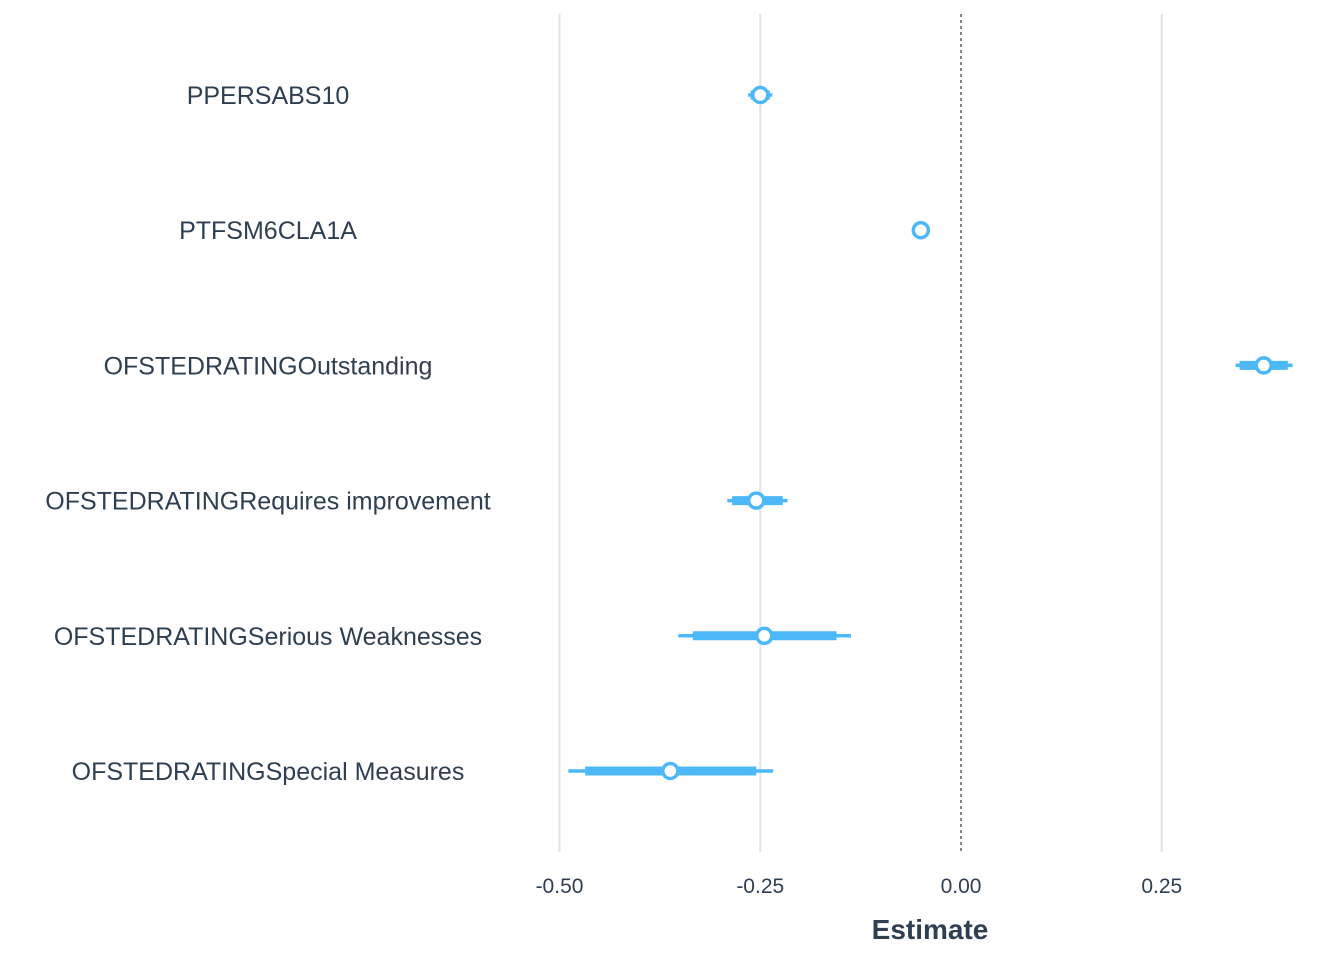 This screenshot has height=960, width=1344. Describe the element at coordinates (1161, 886) in the screenshot. I see `x-tick-label: 0.25` at that location.